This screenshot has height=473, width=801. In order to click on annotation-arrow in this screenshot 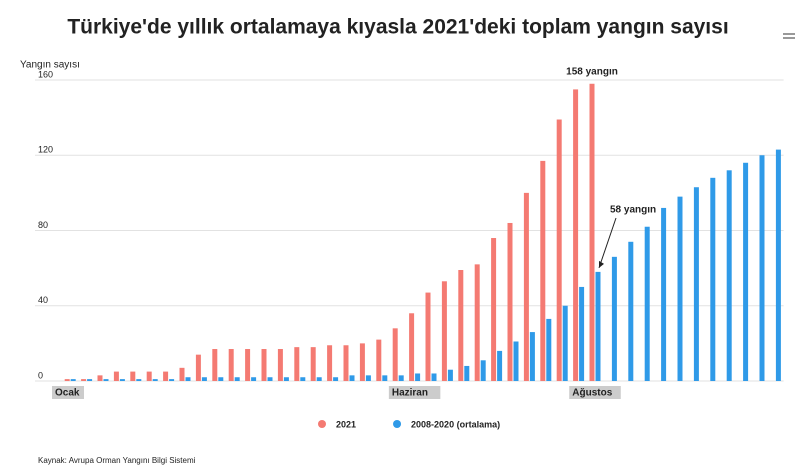, I will do `click(607, 243)`.